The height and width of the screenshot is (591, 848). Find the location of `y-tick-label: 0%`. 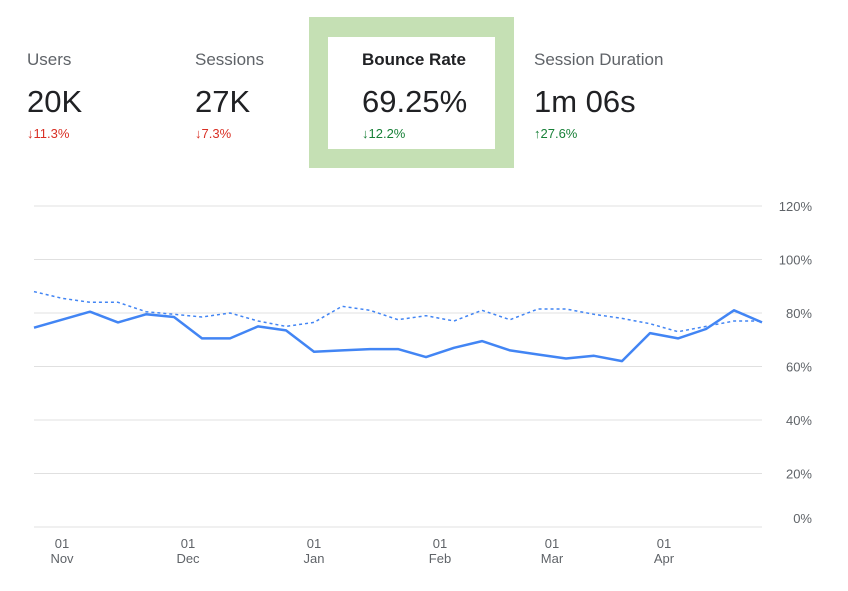

y-tick-label: 0% is located at coordinates (802, 518).